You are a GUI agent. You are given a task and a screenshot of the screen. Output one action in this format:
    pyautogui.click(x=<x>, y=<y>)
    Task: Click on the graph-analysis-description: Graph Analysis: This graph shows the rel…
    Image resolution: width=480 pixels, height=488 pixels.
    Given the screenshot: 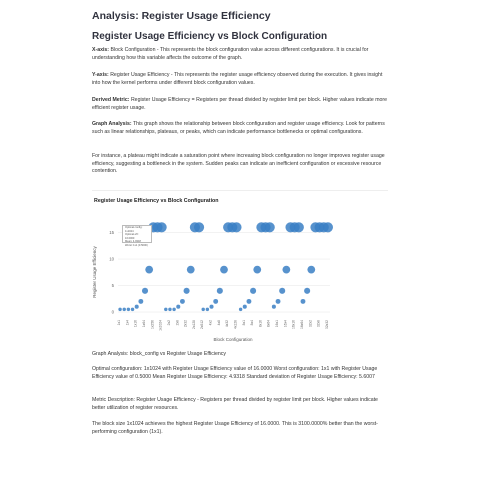 What is the action you would take?
    pyautogui.click(x=242, y=128)
    